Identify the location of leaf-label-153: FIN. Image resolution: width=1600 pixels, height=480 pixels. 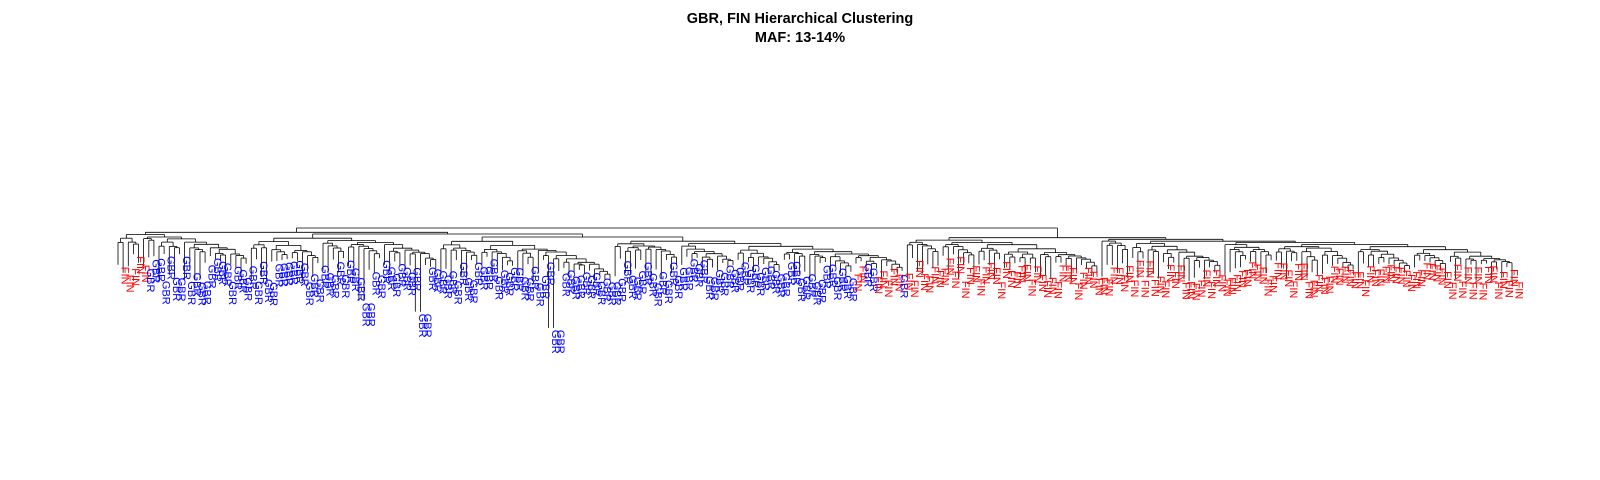
(909, 282).